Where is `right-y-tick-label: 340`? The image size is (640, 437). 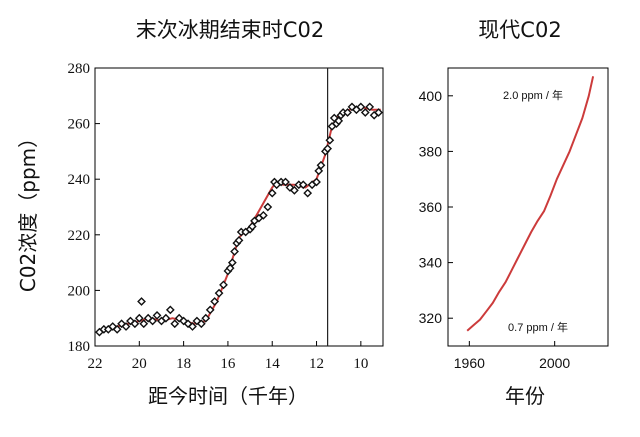
right-y-tick-label: 340 is located at coordinates (431, 263).